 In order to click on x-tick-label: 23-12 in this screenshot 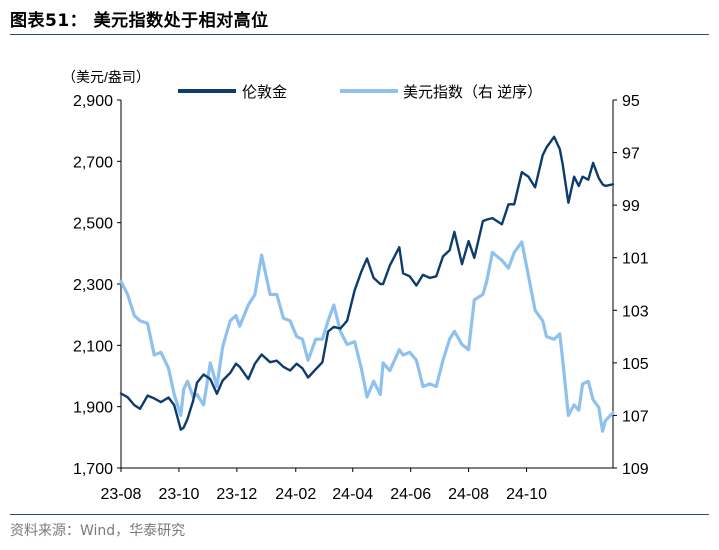, I will do `click(236, 494)`.